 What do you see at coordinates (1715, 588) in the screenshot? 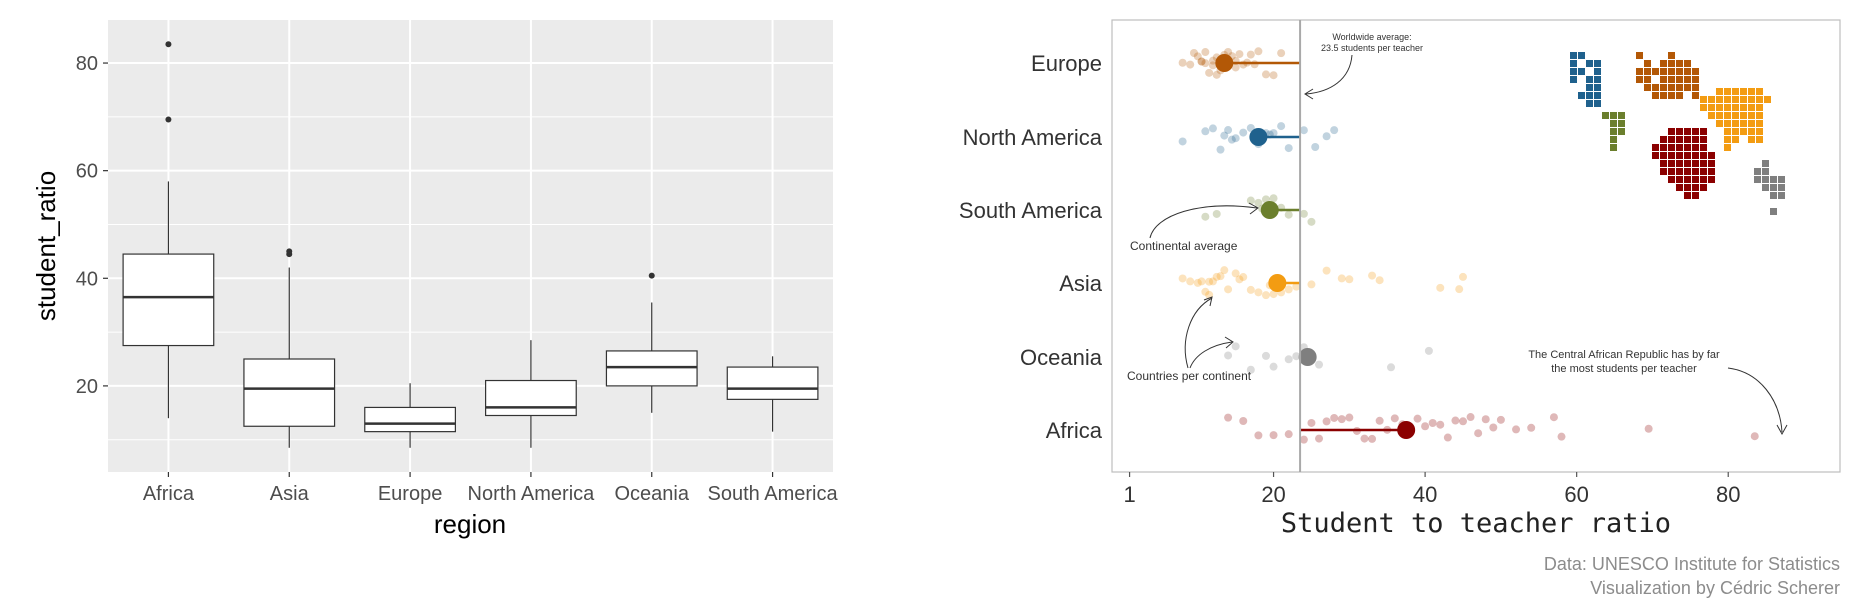
I see `caption-line-2: Visualization by Cédric Scherer` at bounding box center [1715, 588].